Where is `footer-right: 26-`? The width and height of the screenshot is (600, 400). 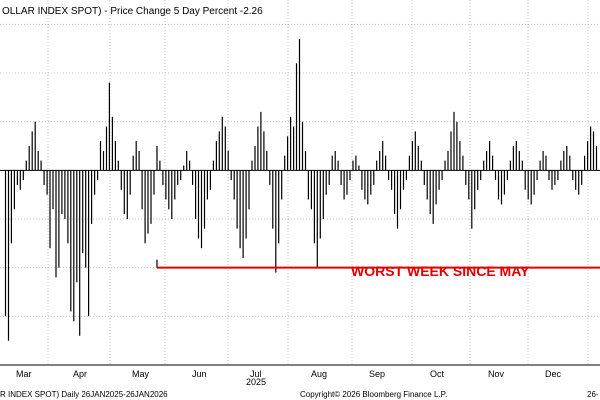
footer-right: 26- is located at coordinates (593, 394).